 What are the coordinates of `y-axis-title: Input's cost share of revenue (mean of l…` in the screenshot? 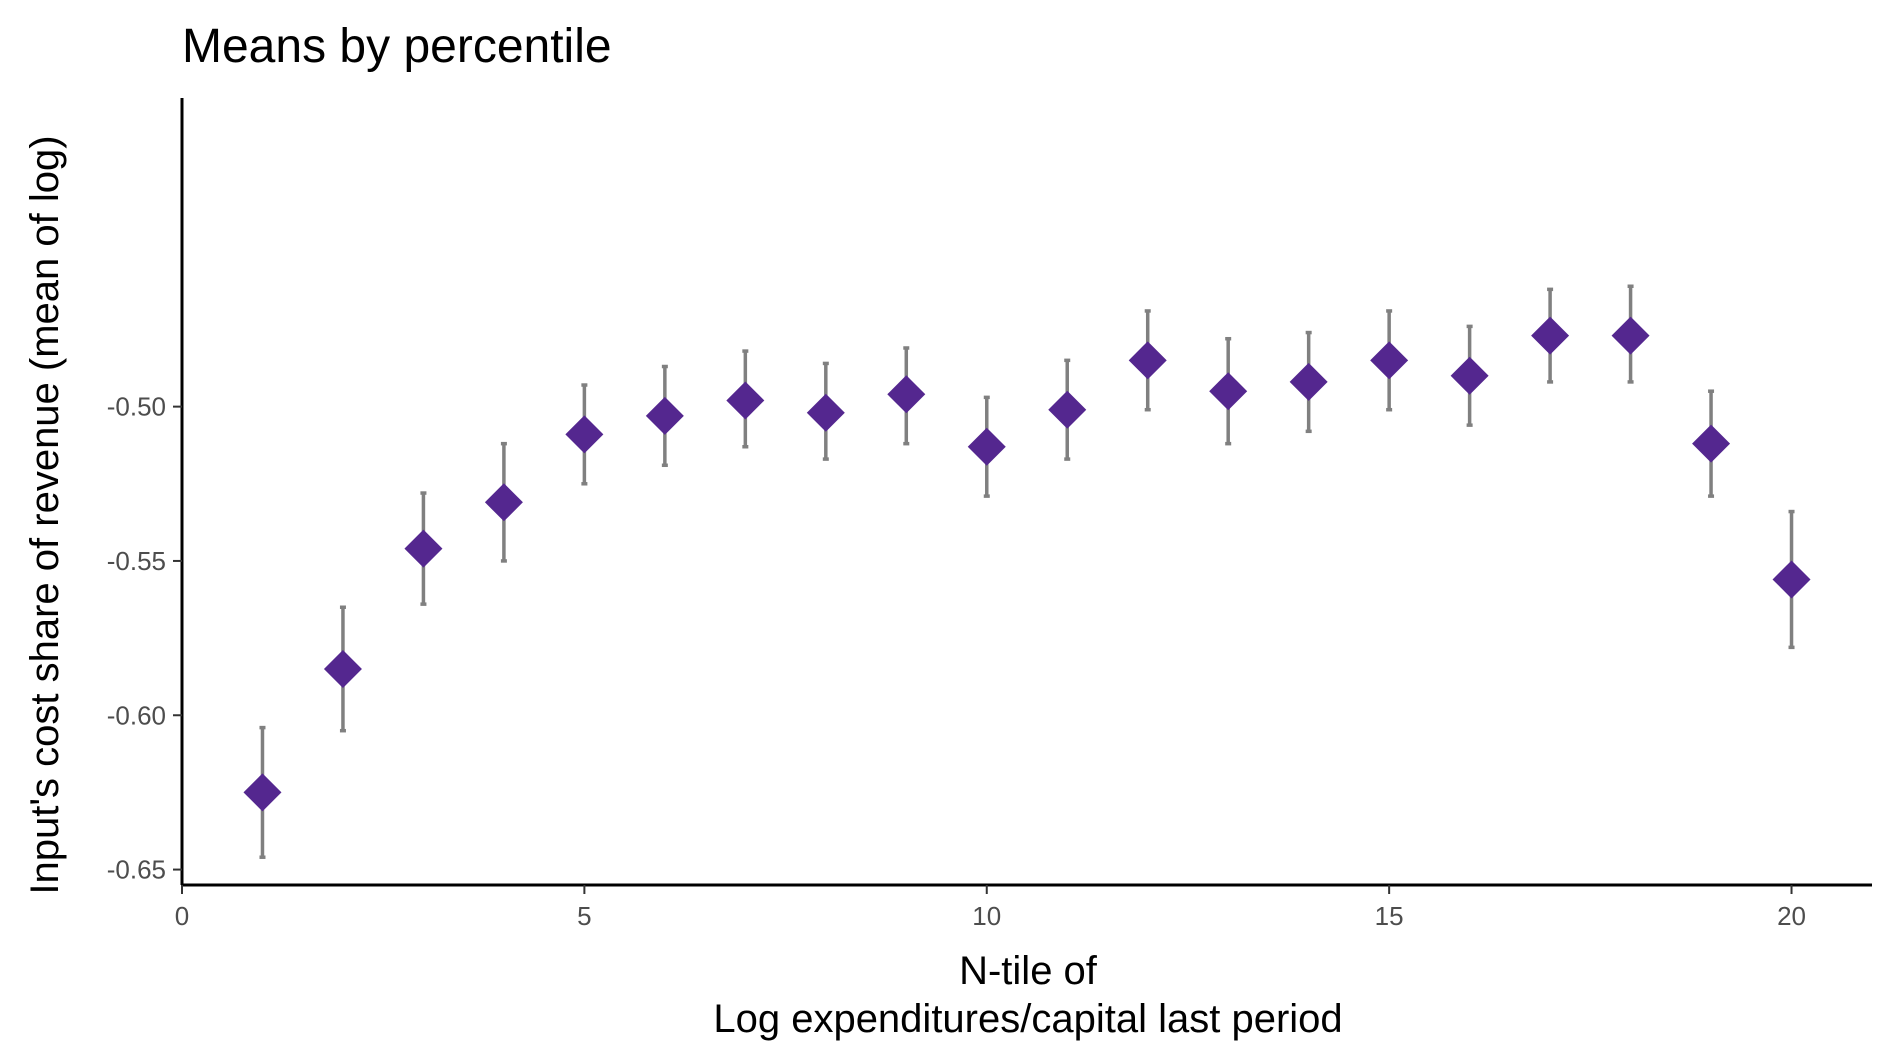 It's located at (45, 514).